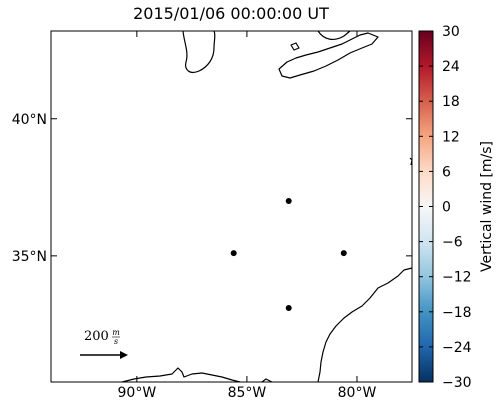 The image size is (504, 412). I want to click on colorbar-tick-label: −6, so click(452, 243).